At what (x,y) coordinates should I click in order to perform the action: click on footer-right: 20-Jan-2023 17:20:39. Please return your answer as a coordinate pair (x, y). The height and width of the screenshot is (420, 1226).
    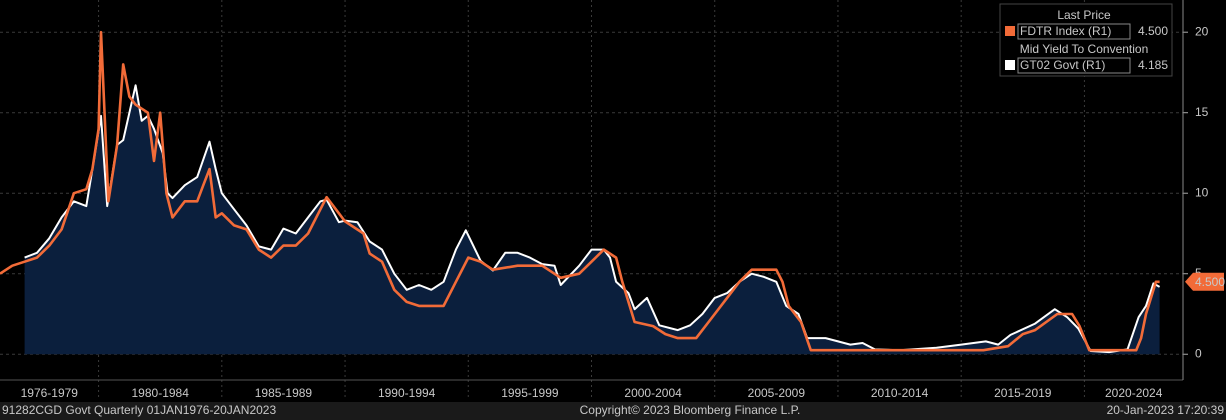
    Looking at the image, I should click on (1166, 410).